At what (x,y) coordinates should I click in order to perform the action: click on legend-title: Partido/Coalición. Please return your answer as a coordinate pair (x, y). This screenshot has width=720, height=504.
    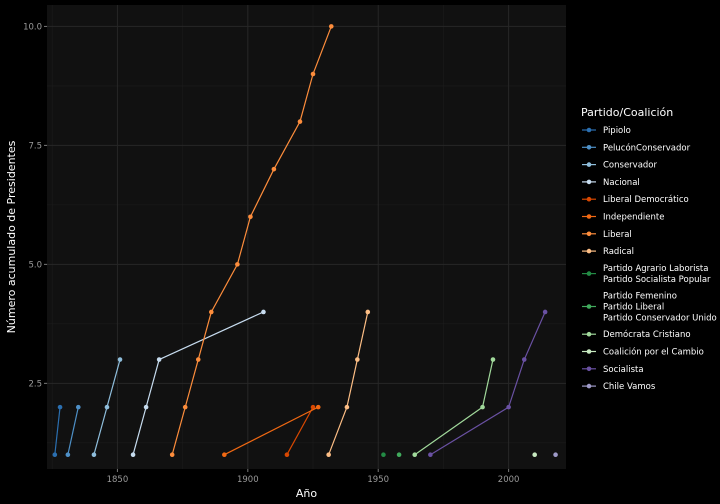
    Looking at the image, I should click on (627, 112).